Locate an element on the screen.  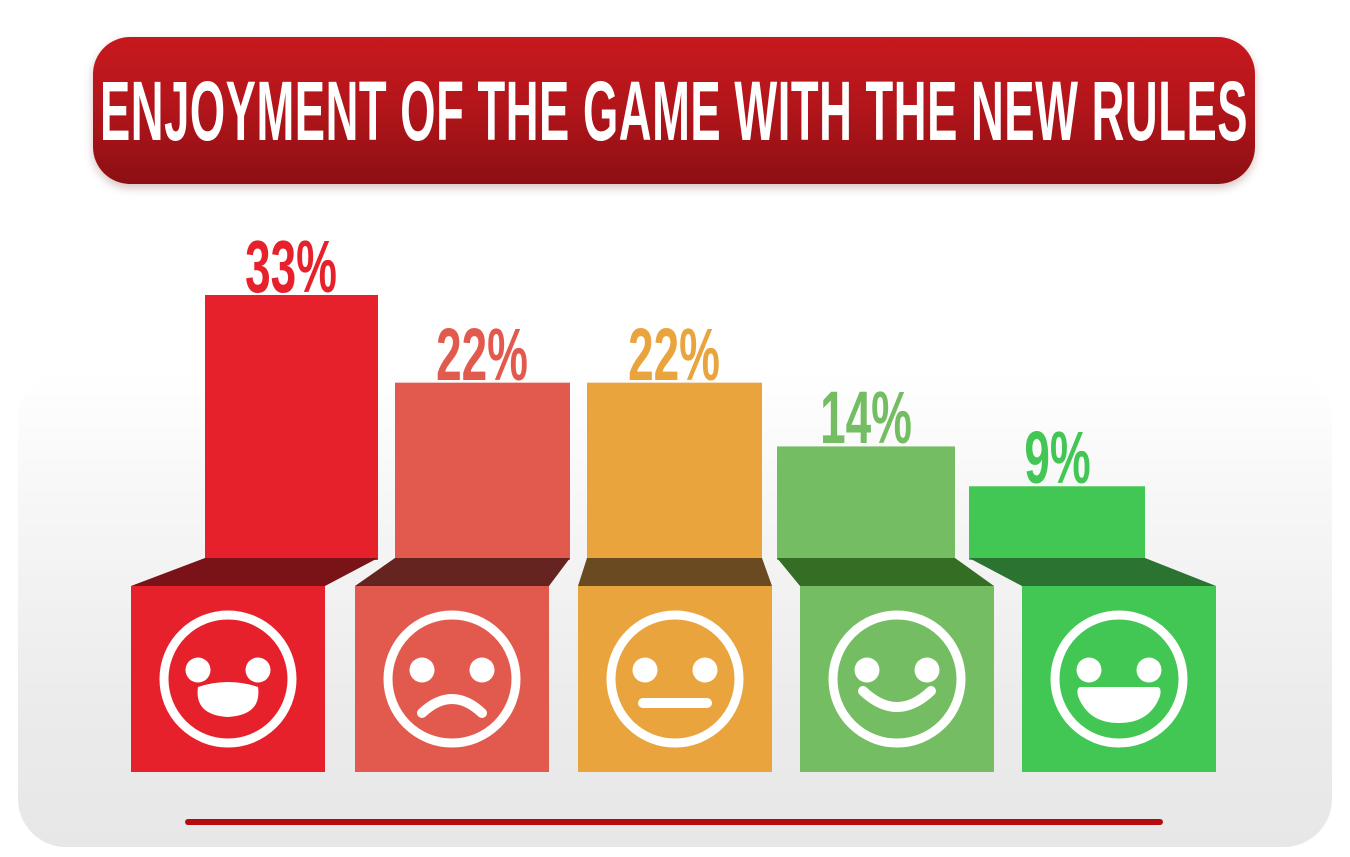
bar-group-neutral is located at coordinates (675, 577).